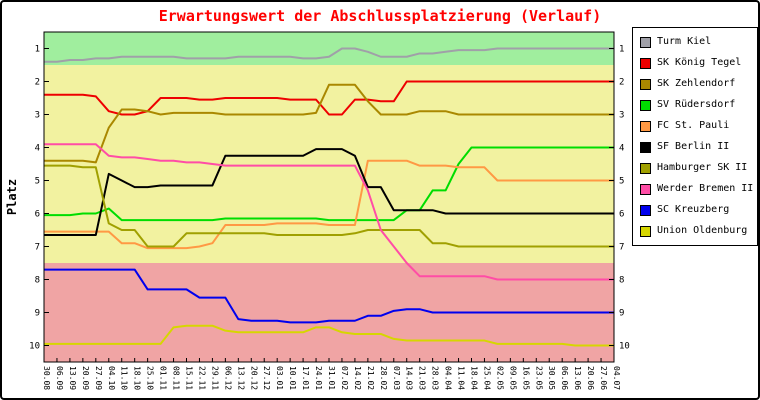 This screenshot has width=760, height=400. I want to click on x-tick-label: 23.05, so click(538, 378).